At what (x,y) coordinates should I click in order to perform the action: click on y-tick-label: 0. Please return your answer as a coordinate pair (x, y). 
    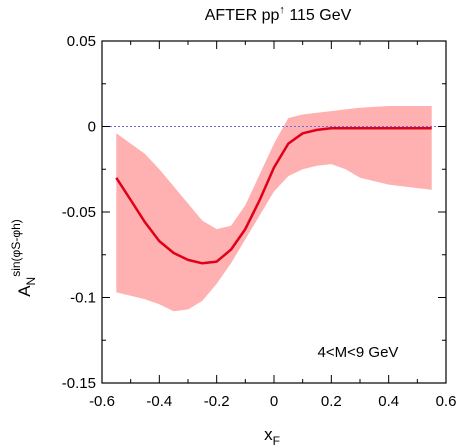
    Looking at the image, I should click on (92, 127).